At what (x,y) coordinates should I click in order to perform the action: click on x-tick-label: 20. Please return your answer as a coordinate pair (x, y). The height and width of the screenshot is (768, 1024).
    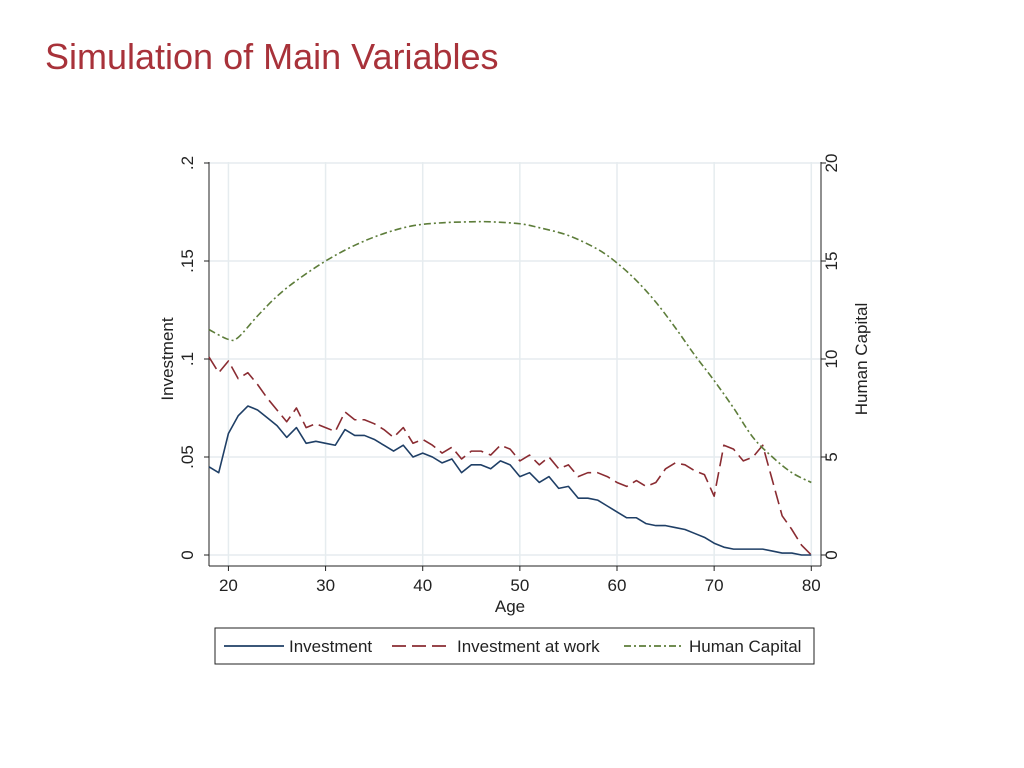
    Looking at the image, I should click on (228, 585).